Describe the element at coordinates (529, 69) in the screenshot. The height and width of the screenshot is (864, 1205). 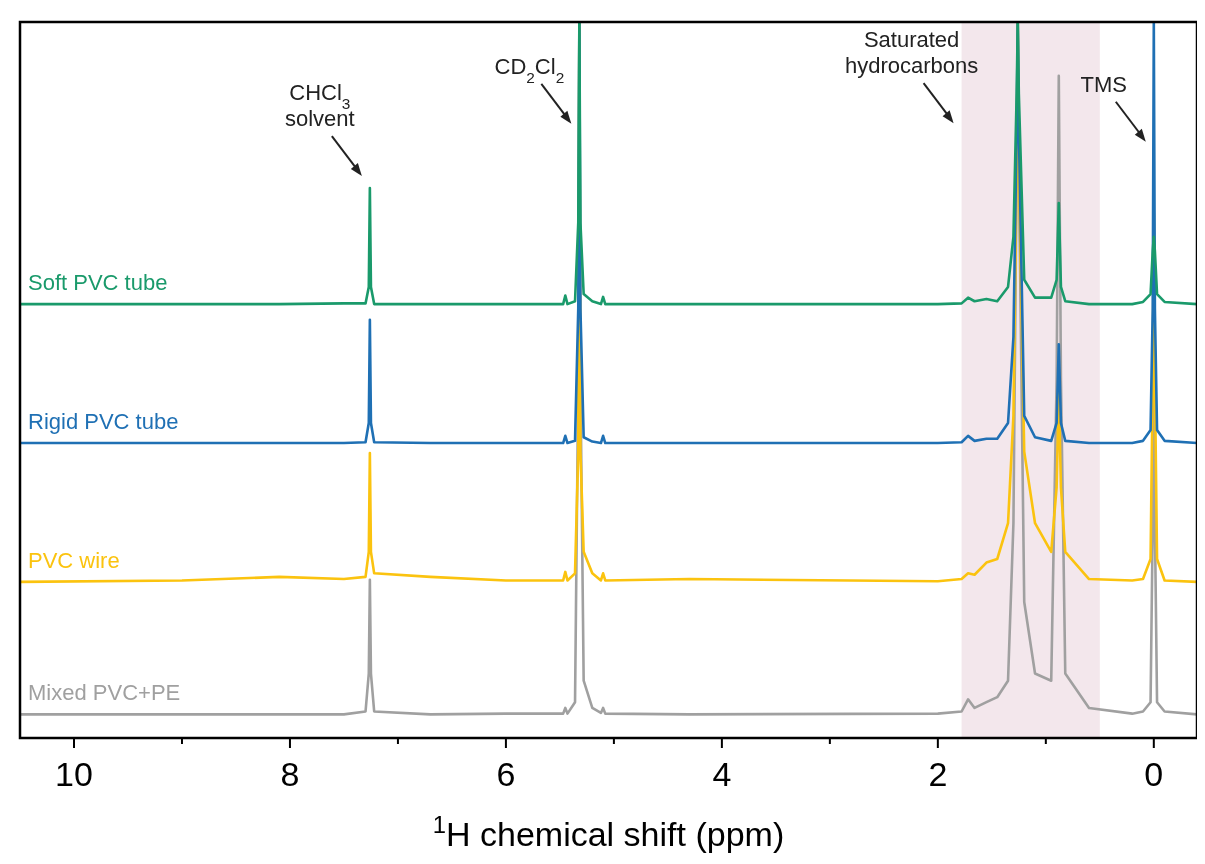
I see `annotation: CD$_{2}$Cl$_{2}$` at that location.